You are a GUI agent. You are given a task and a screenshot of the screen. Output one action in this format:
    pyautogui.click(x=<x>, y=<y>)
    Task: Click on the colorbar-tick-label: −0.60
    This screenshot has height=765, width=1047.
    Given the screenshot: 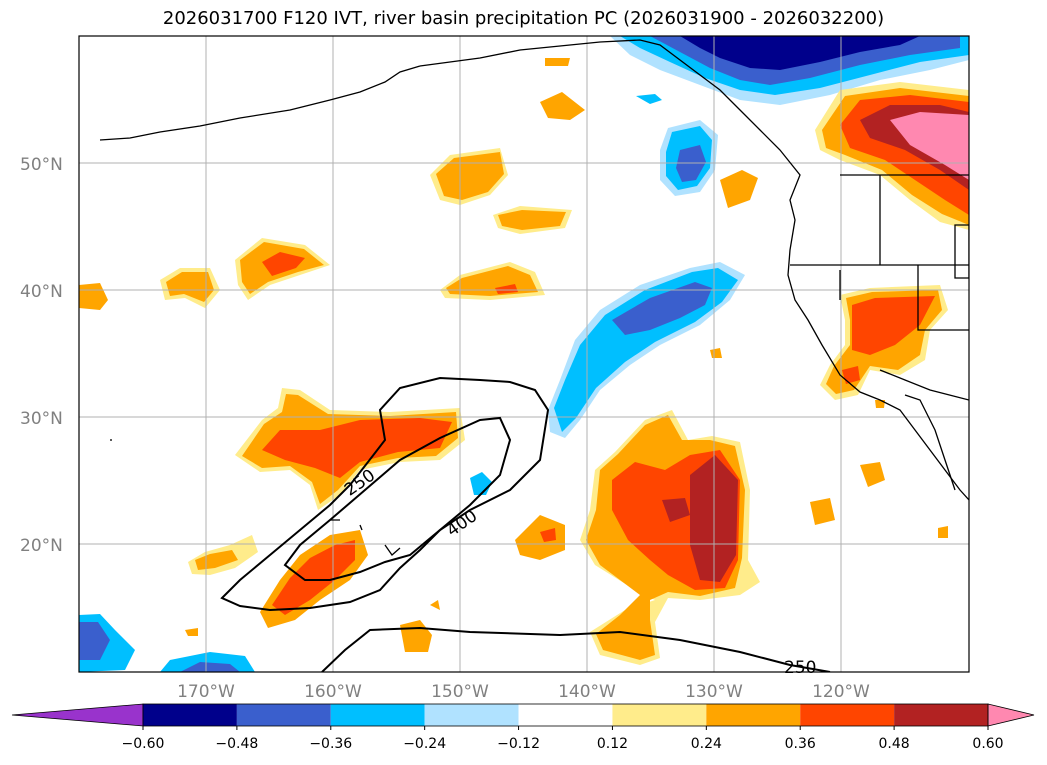 What is the action you would take?
    pyautogui.click(x=143, y=744)
    